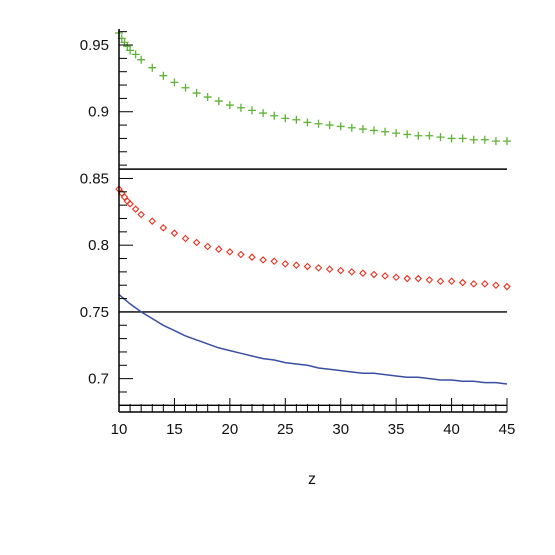 Image resolution: width=555 pixels, height=555 pixels. What do you see at coordinates (106, 218) in the screenshot?
I see `y-axis-ticks: 0.7 0.75 0.8 0.85 0.9 0.95` at bounding box center [106, 218].